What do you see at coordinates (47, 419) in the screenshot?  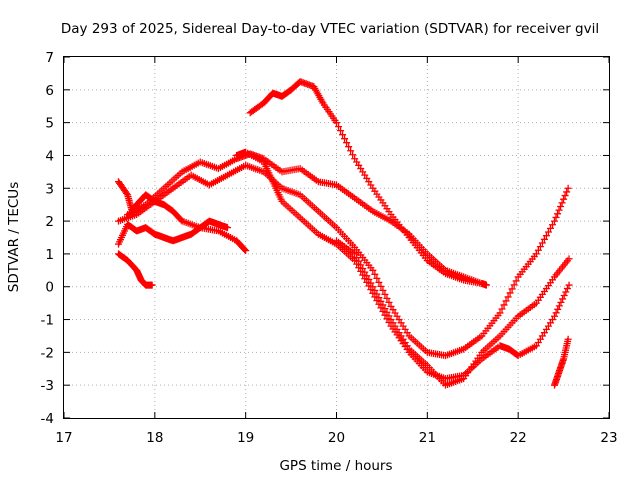 I see `y-tick-label: -4` at bounding box center [47, 419].